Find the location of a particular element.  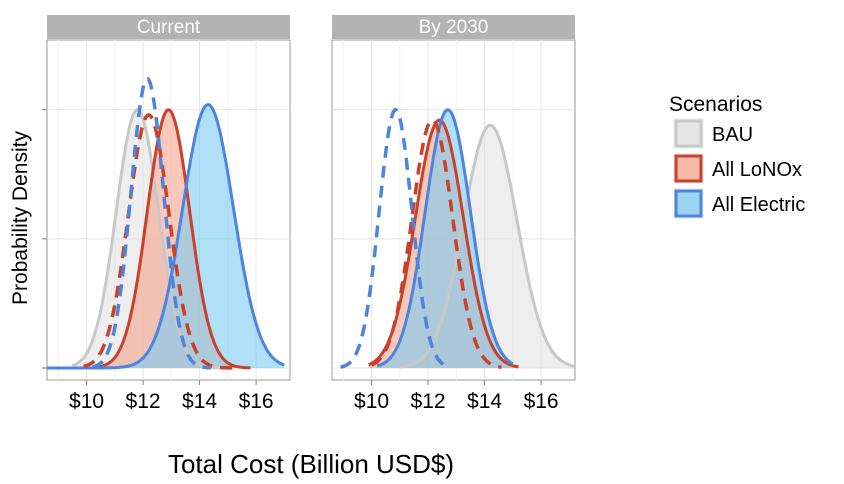

y-axis-label: Probability Density is located at coordinates (20, 218).